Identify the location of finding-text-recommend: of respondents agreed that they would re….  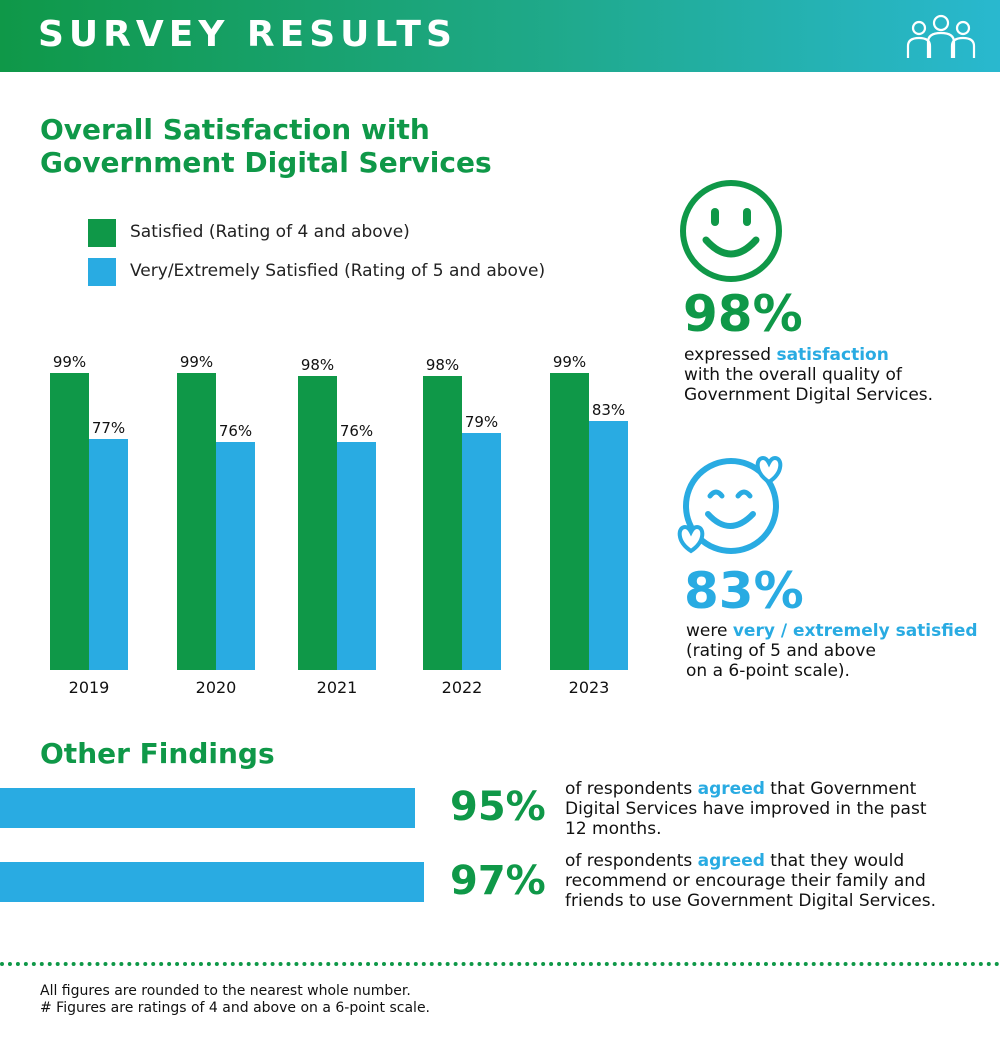
(775, 881).